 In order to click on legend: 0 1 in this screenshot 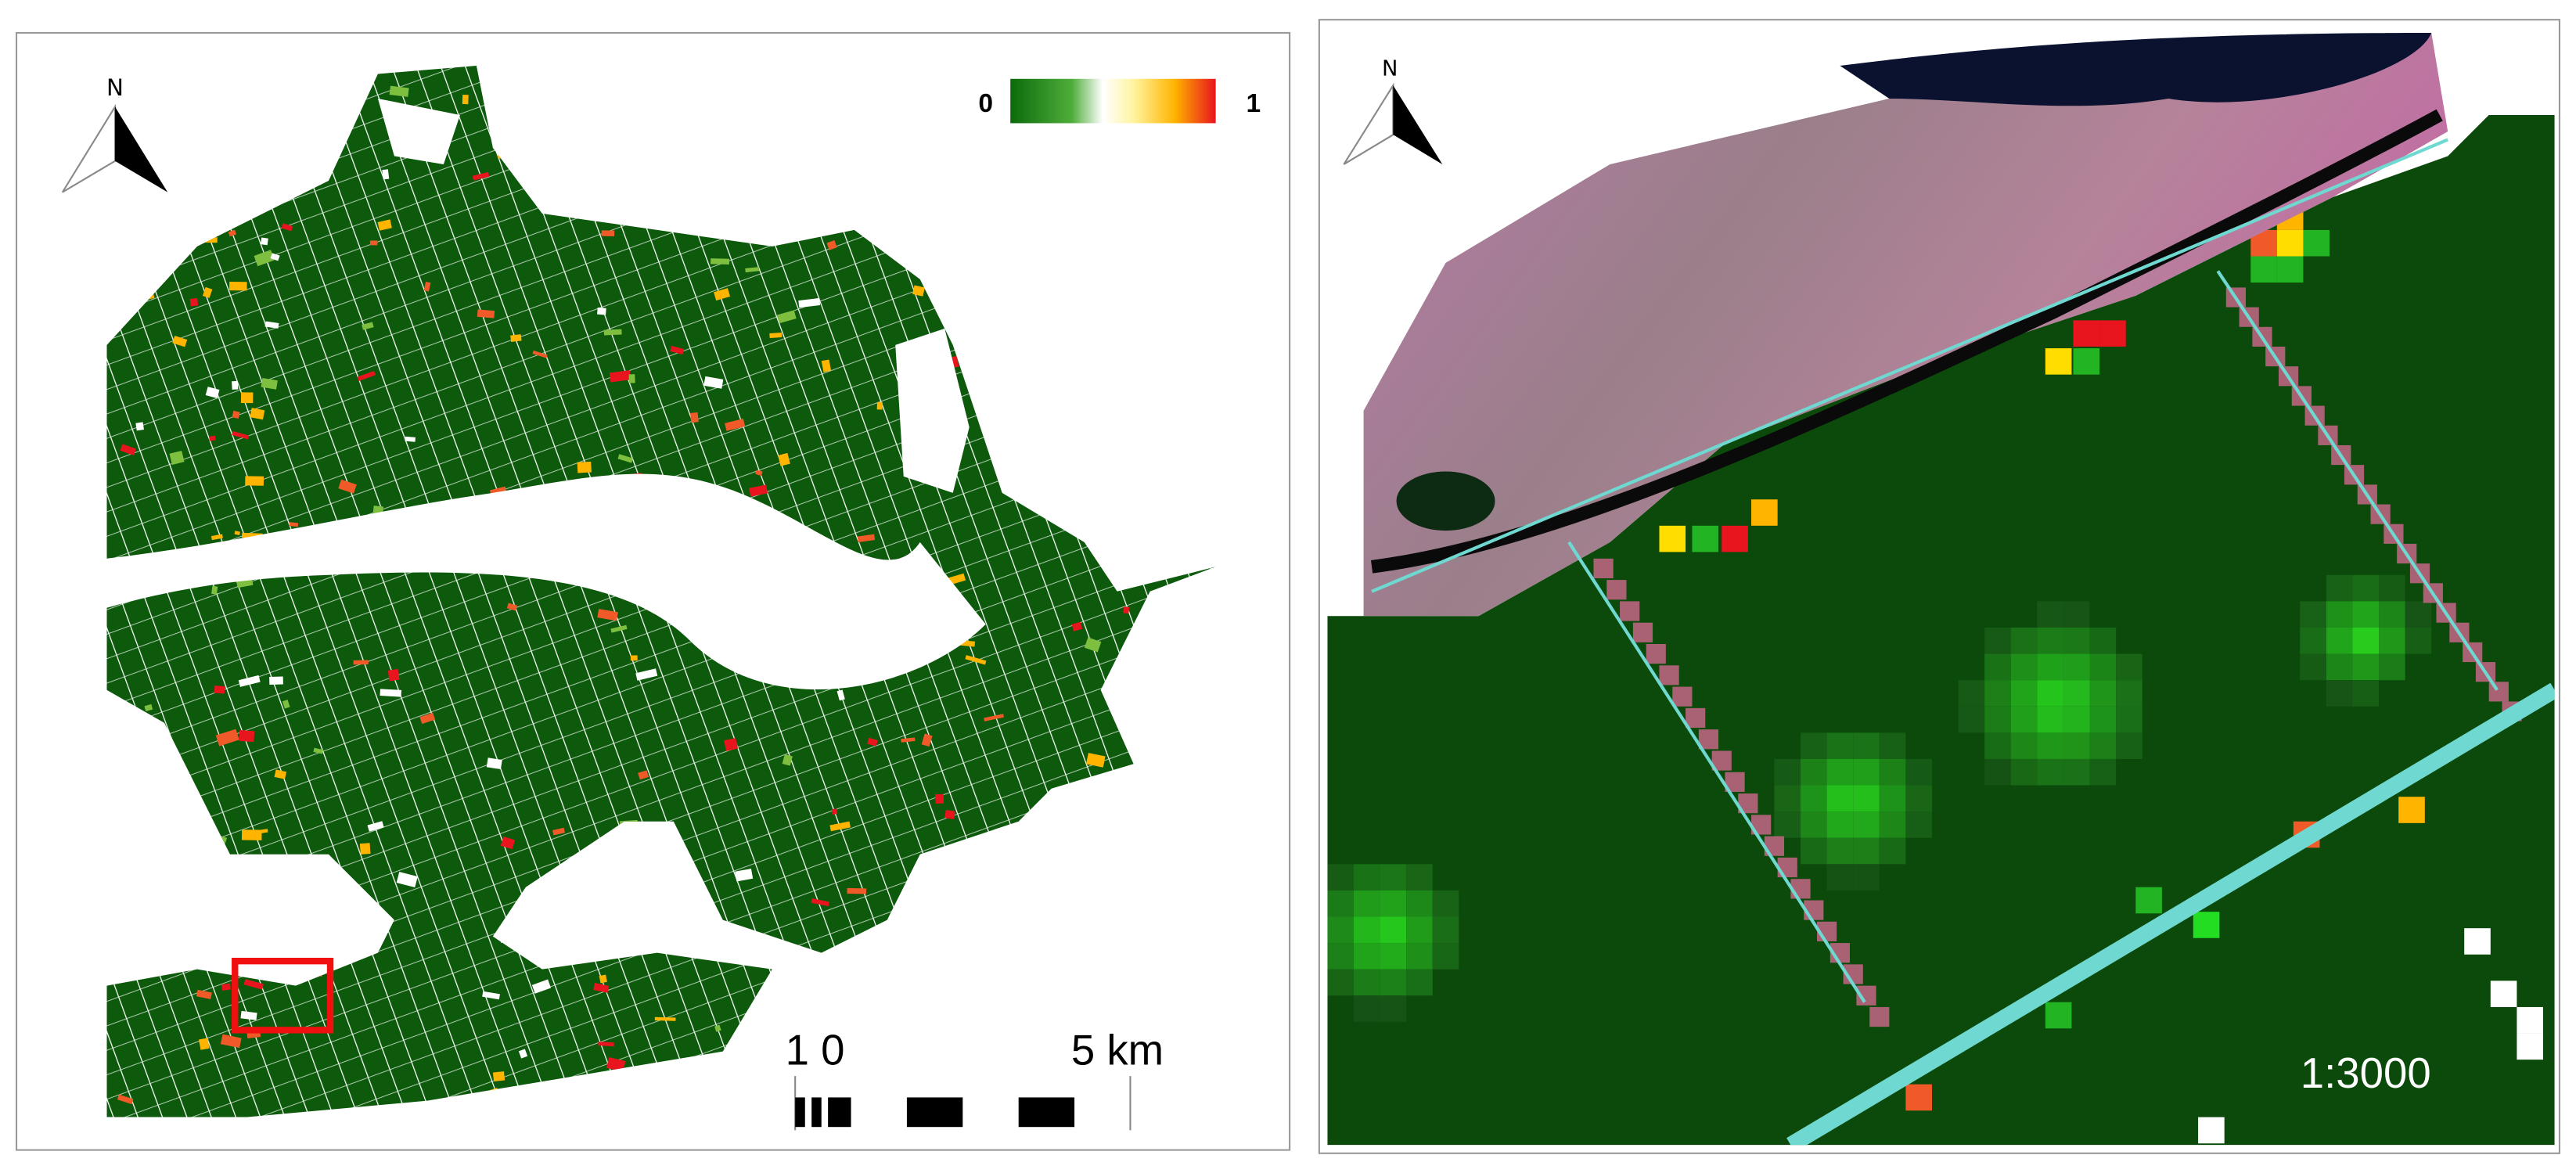, I will do `click(1120, 101)`.